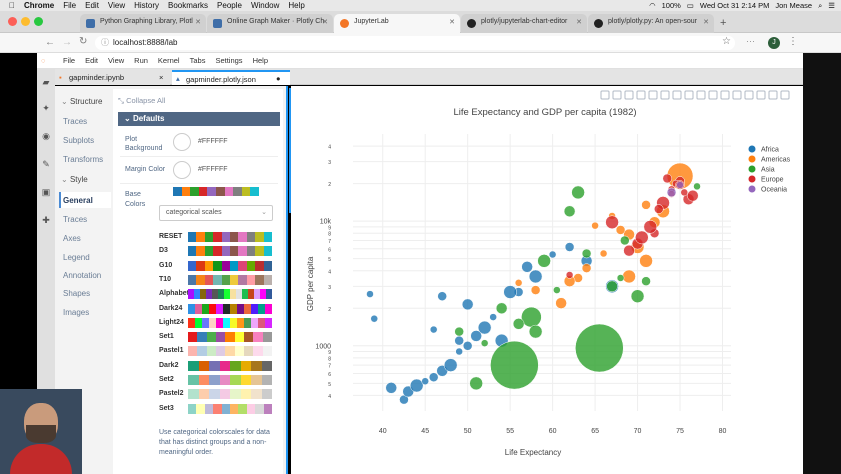  What do you see at coordinates (82, 275) in the screenshot?
I see `nav-annotation: Annotation` at bounding box center [82, 275].